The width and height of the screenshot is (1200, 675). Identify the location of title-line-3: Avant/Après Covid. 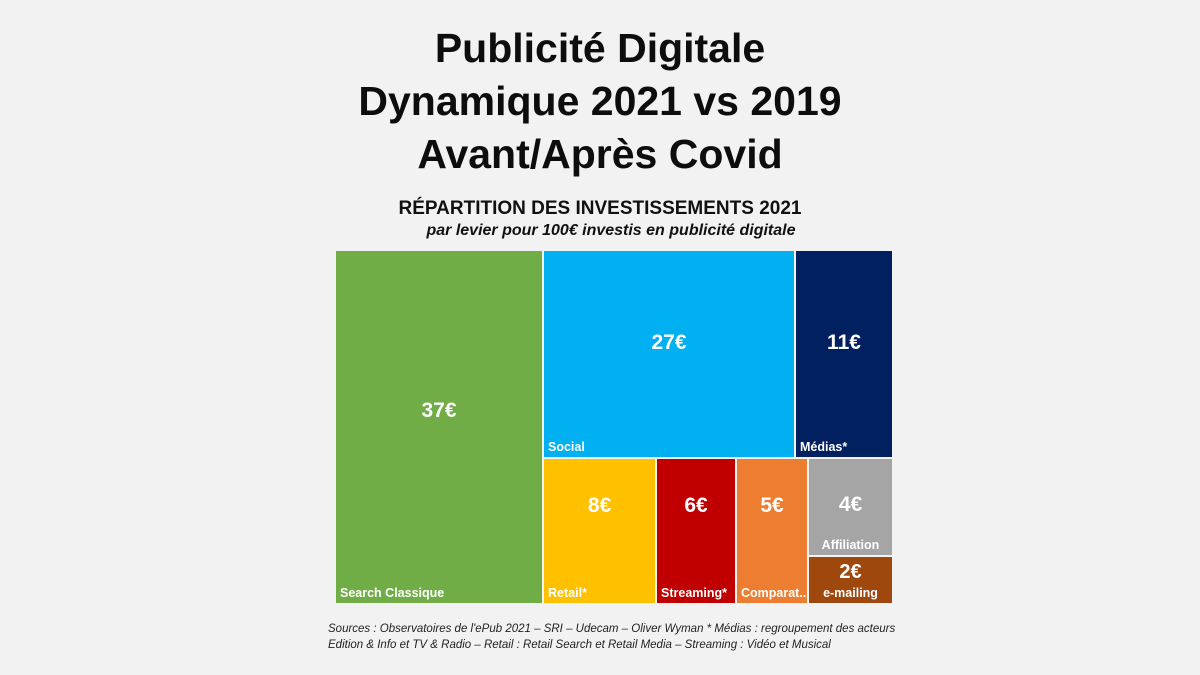
(600, 154).